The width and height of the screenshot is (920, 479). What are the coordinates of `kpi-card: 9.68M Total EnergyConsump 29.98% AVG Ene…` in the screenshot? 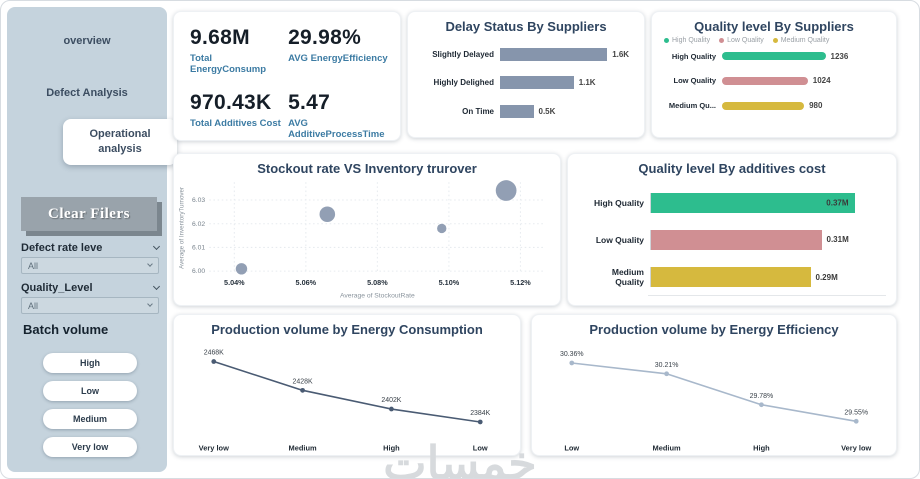 It's located at (287, 76).